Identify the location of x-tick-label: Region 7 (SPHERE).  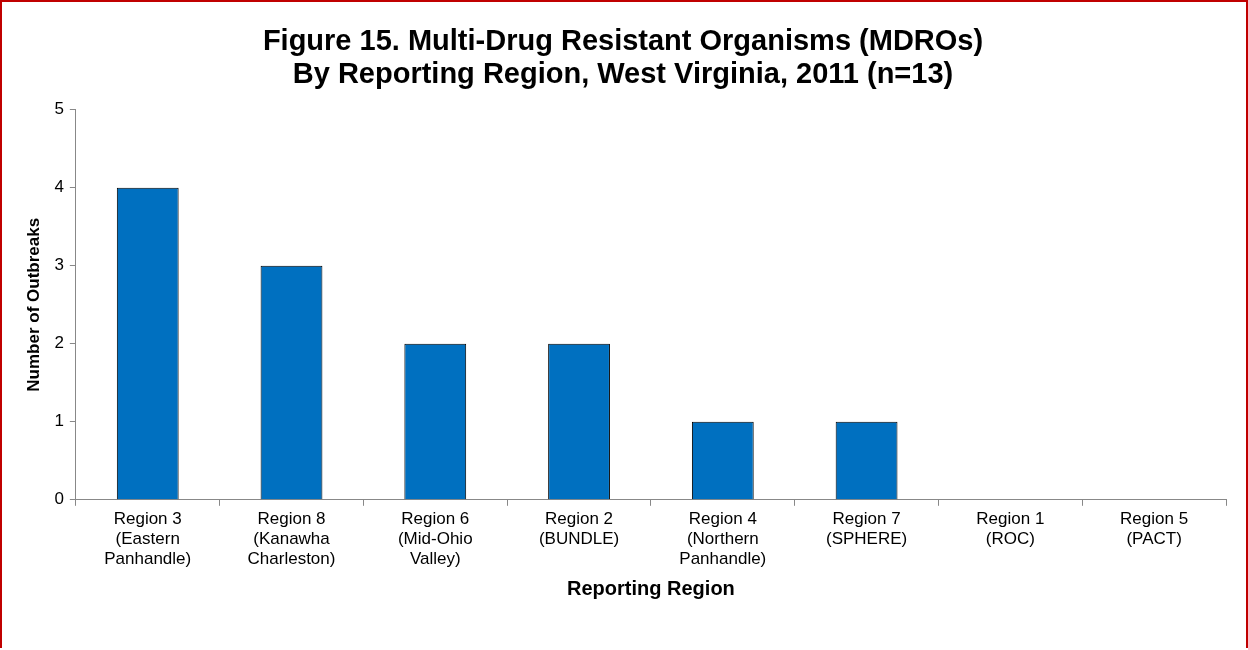
(866, 528).